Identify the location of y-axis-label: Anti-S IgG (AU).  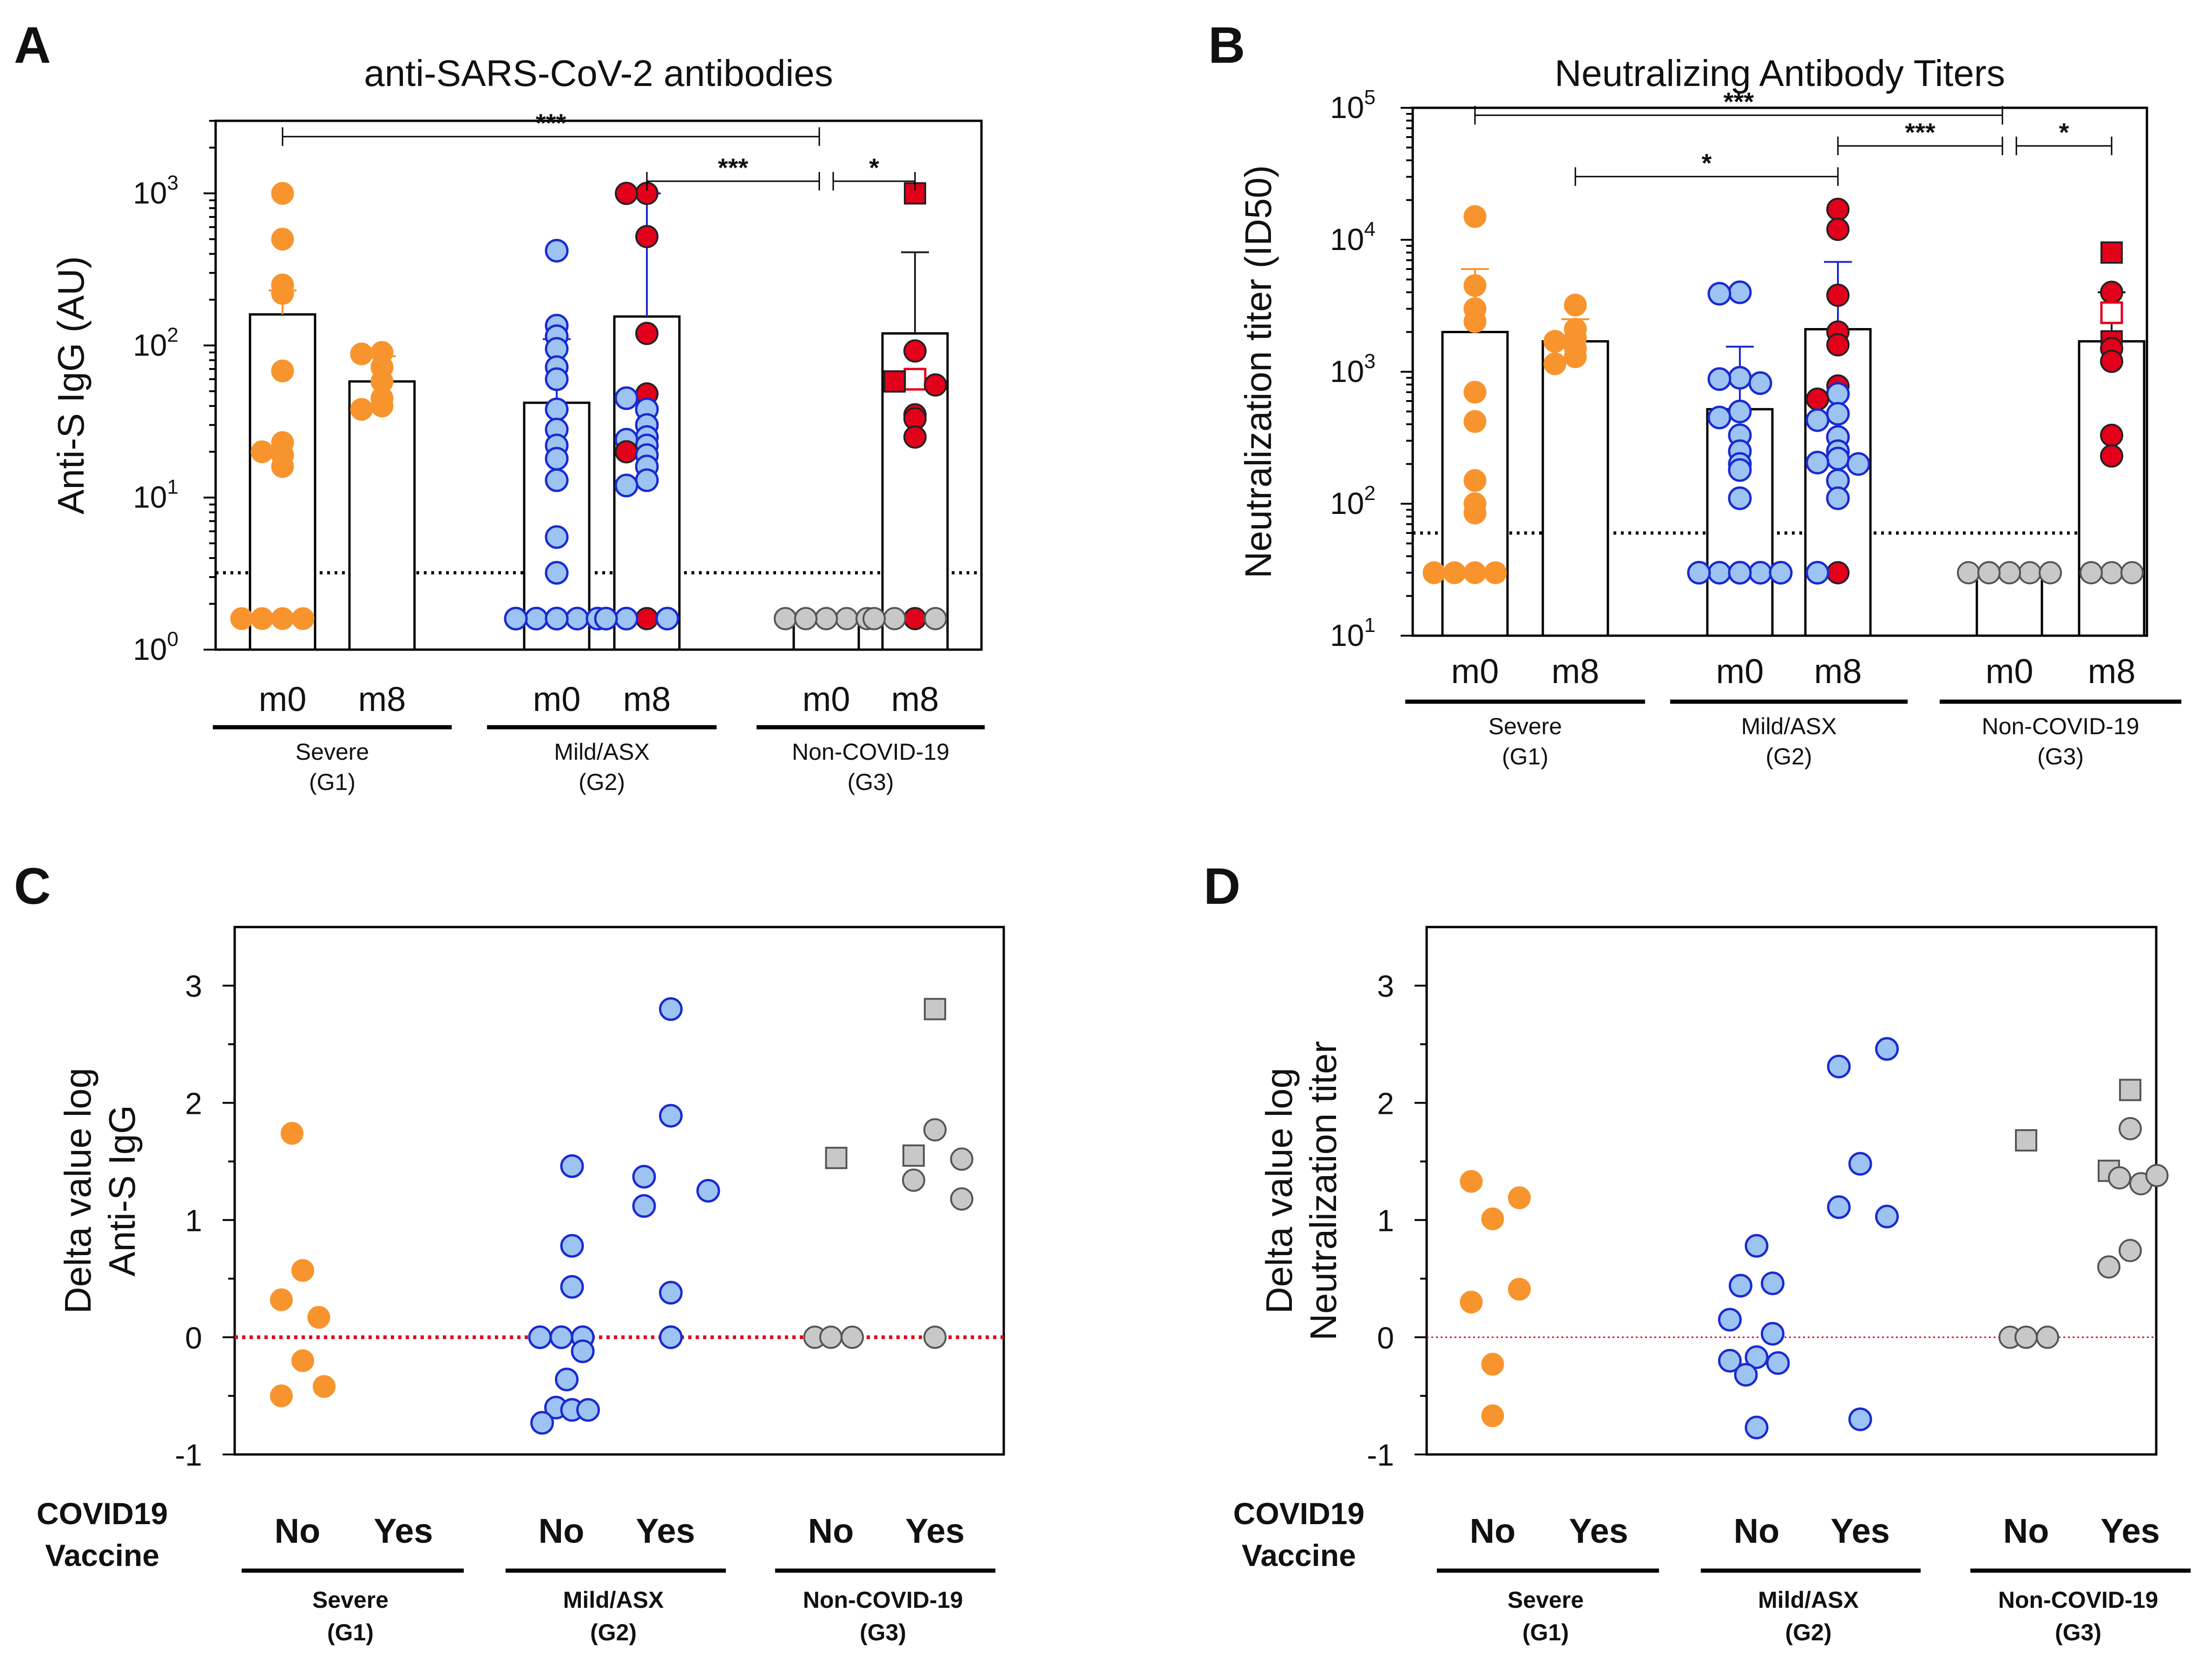
(71, 385).